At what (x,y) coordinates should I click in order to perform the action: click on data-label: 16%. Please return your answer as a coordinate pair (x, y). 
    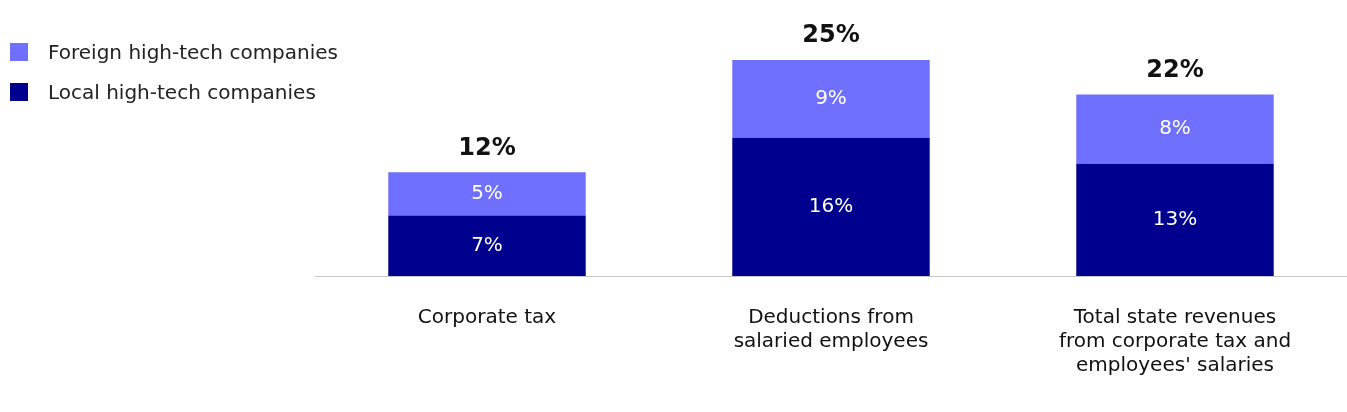
    Looking at the image, I should click on (831, 205).